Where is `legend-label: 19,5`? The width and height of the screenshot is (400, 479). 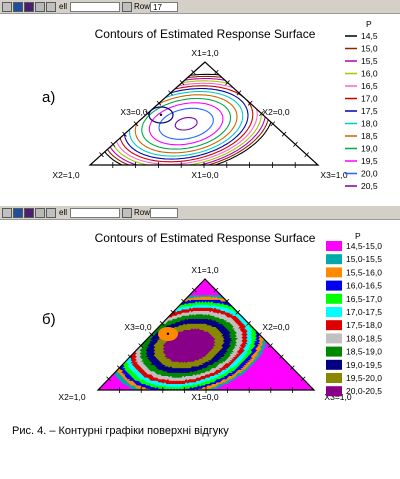 legend-label: 19,5 is located at coordinates (369, 161).